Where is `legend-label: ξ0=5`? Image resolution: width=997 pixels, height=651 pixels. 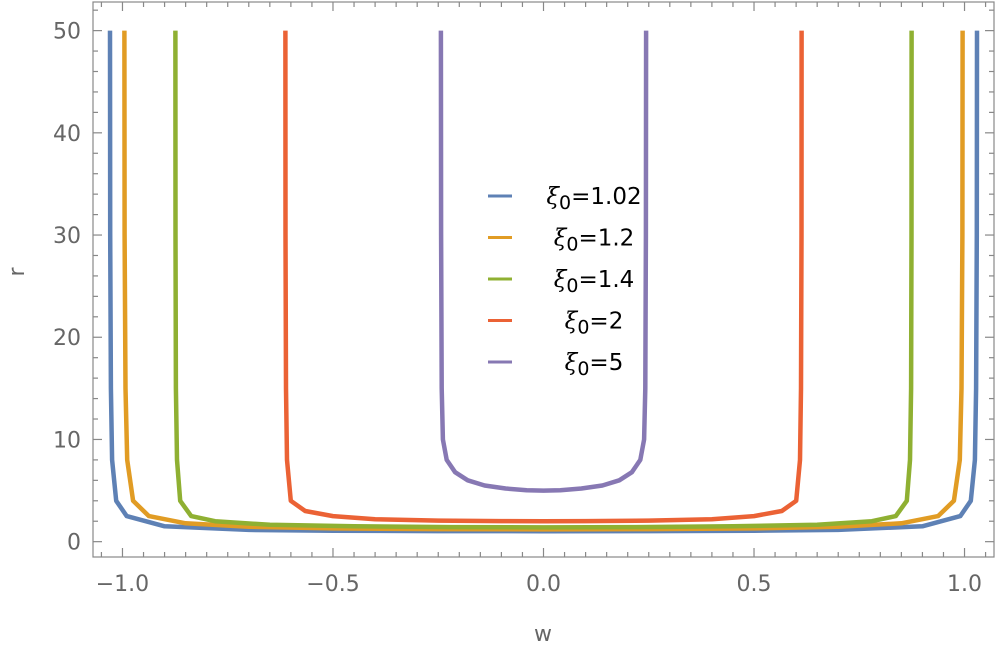 legend-label: ξ0=5 is located at coordinates (594, 365).